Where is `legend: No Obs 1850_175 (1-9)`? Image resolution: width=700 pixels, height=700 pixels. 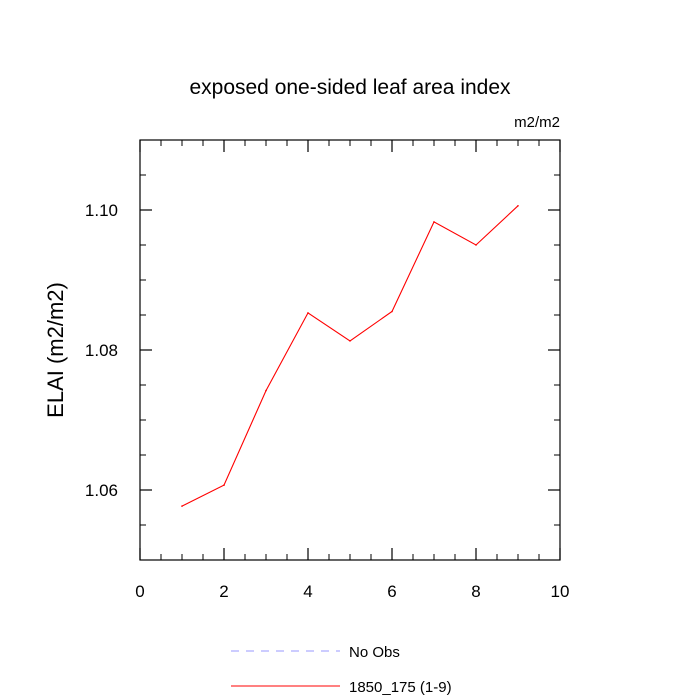 legend: No Obs 1850_175 (1-9) is located at coordinates (341, 670).